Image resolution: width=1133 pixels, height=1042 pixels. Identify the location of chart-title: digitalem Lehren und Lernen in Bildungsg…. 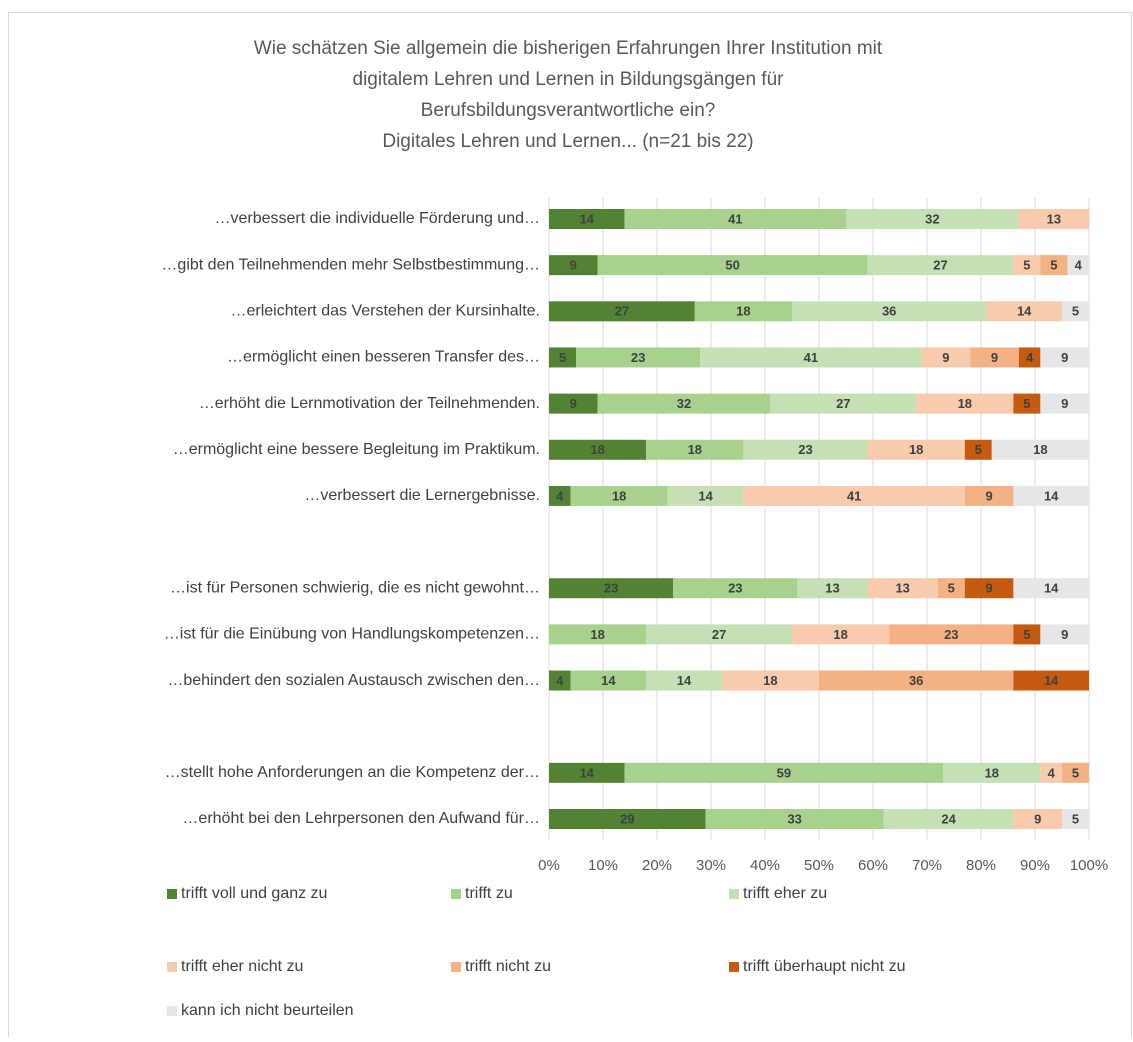
(569, 79).